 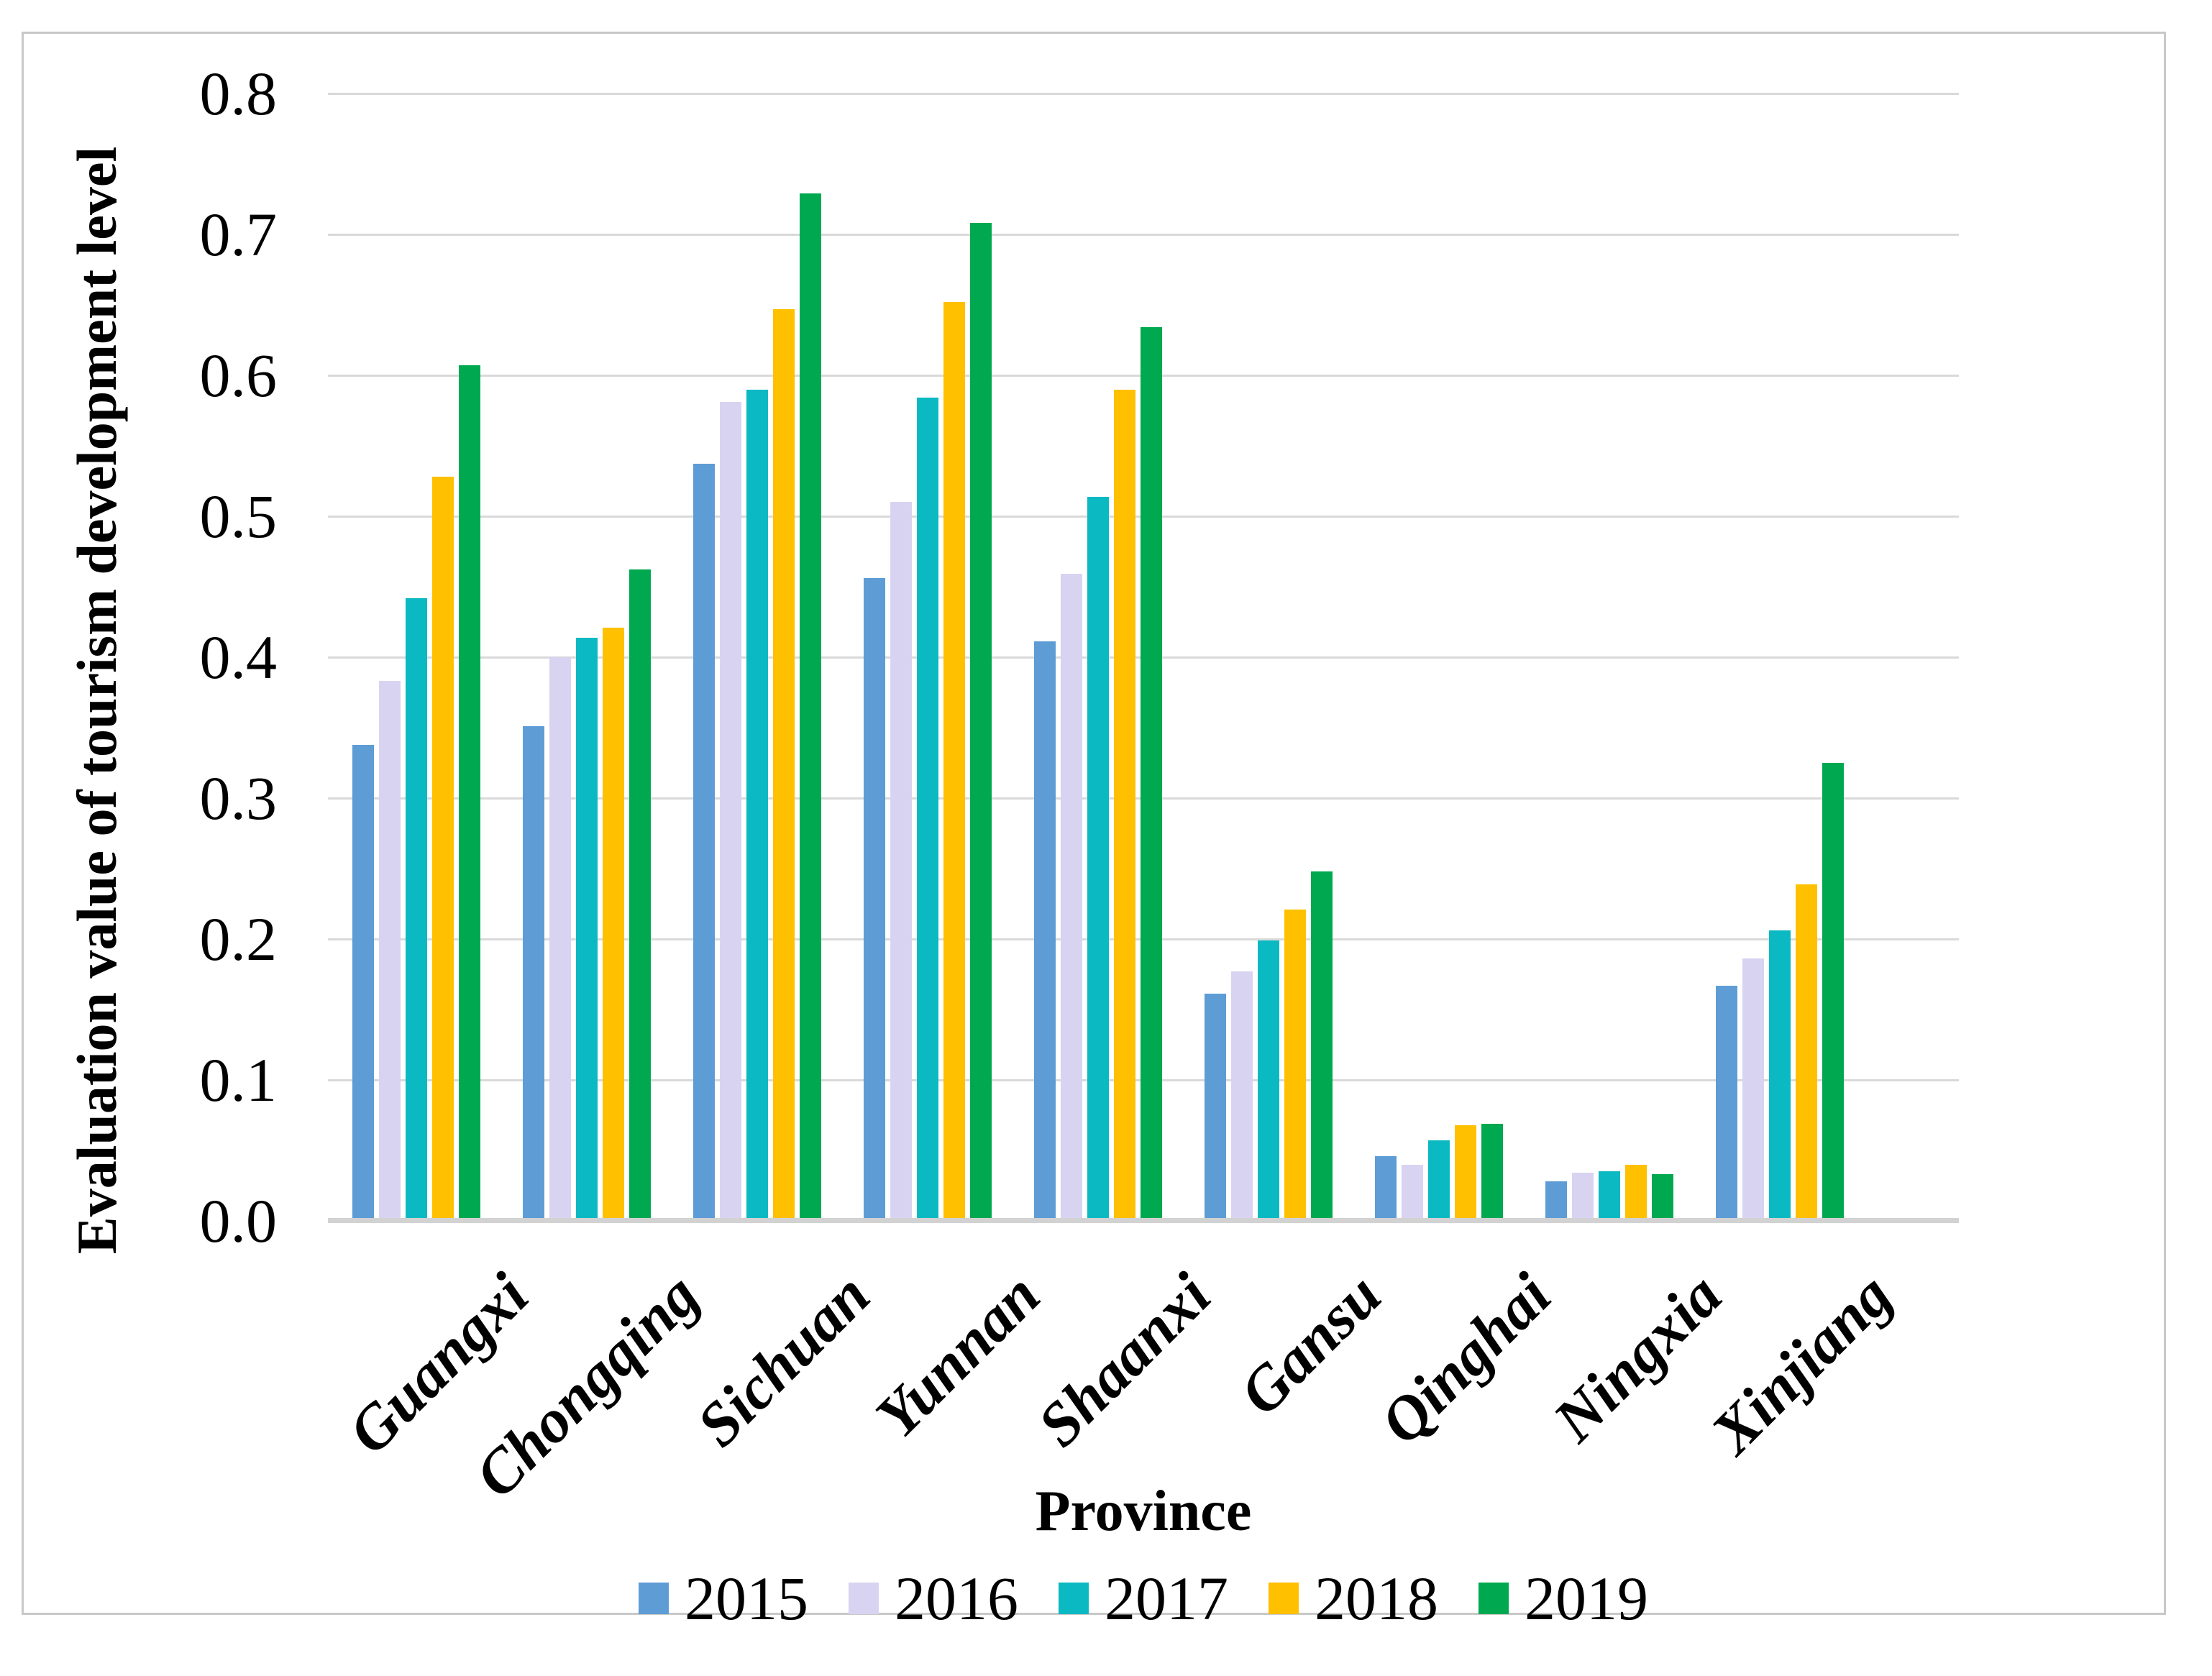 What do you see at coordinates (956, 1598) in the screenshot?
I see `legend-label-2016: 2016` at bounding box center [956, 1598].